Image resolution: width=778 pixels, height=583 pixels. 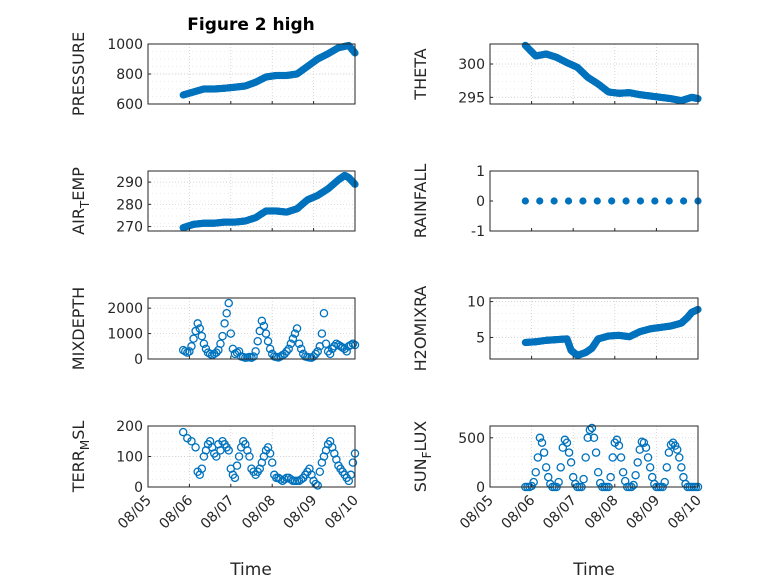 I want to click on y-tick-label: 100, so click(x=129, y=458).